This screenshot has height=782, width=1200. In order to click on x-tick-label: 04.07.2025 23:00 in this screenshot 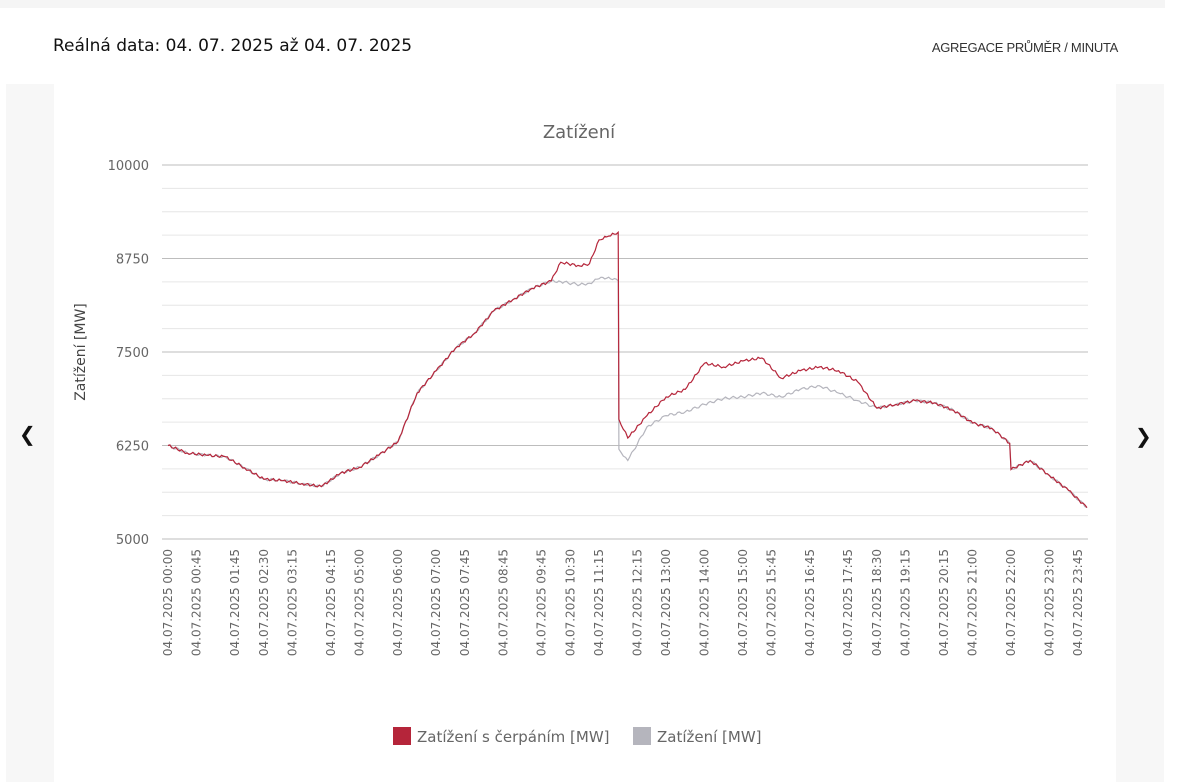, I will do `click(1049, 602)`.